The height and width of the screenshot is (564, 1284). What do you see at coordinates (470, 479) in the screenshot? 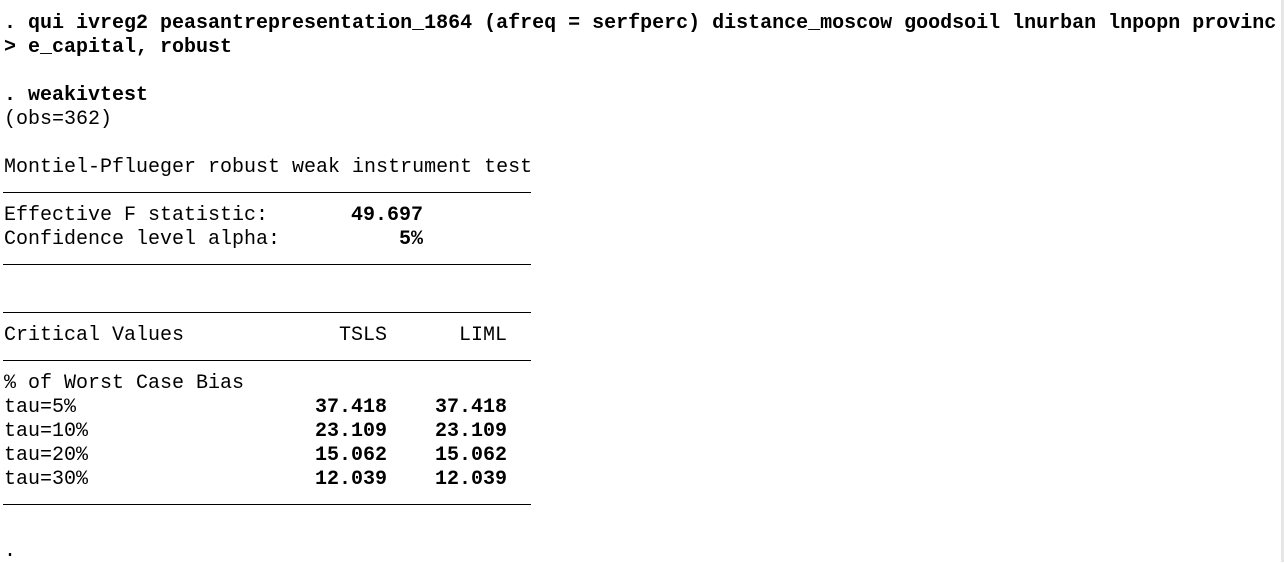
I see `row-liml-value: 12.039` at bounding box center [470, 479].